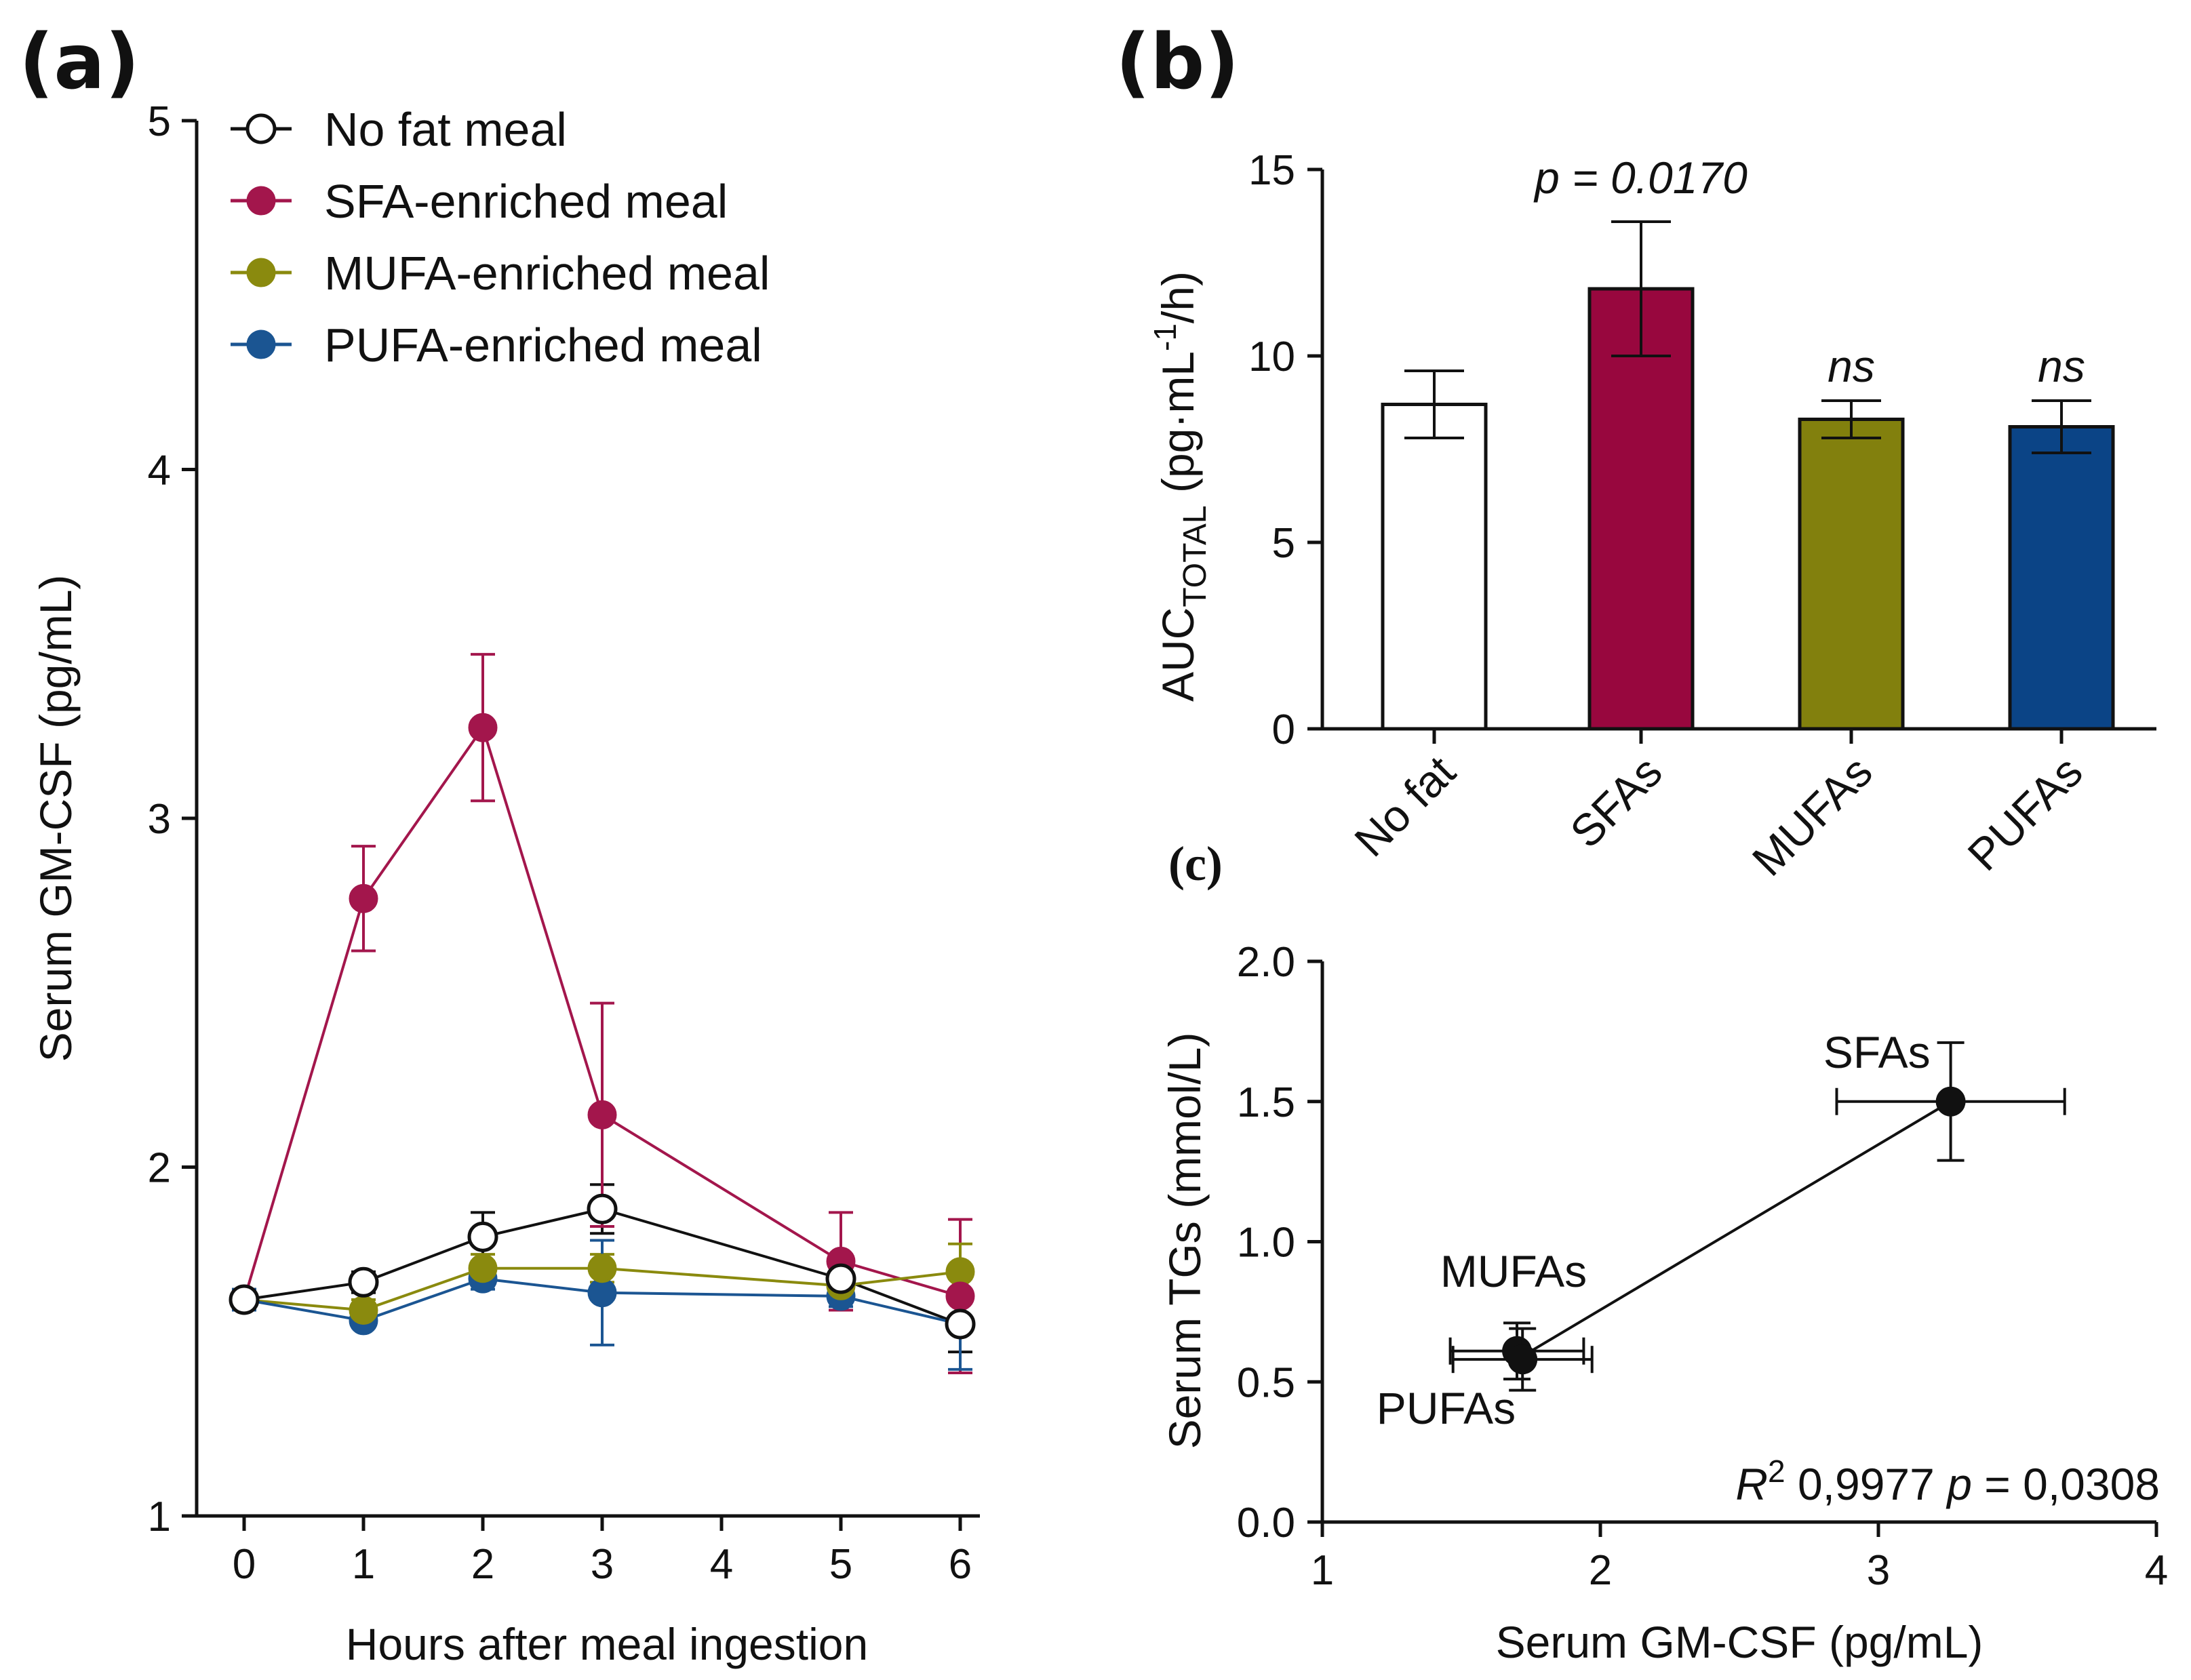 The image size is (2191, 1680). I want to click on panel-b-letter: (b), so click(1178, 62).